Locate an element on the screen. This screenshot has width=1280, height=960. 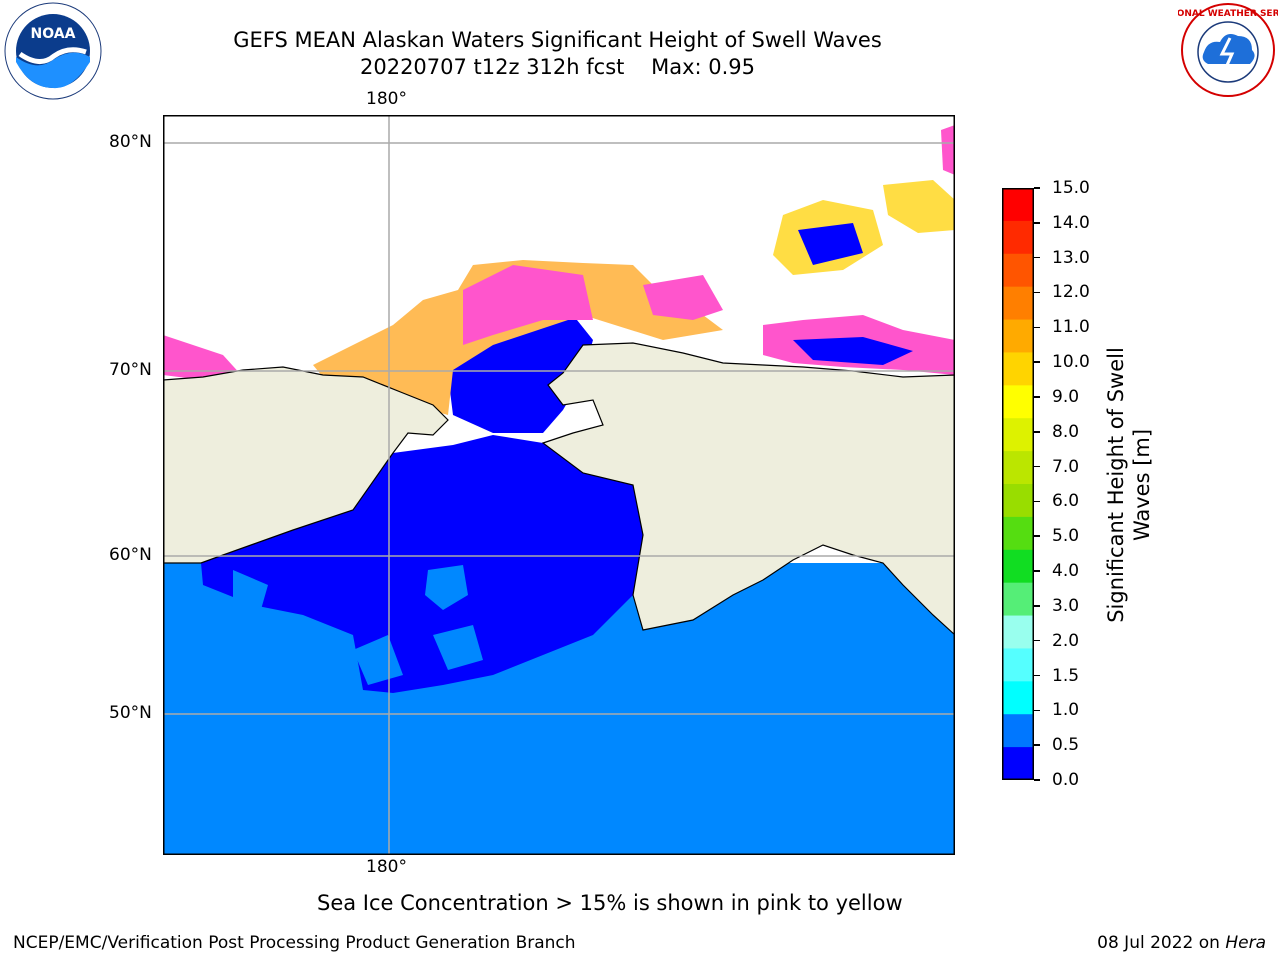
footer-machine: Hera is located at coordinates (1245, 943).